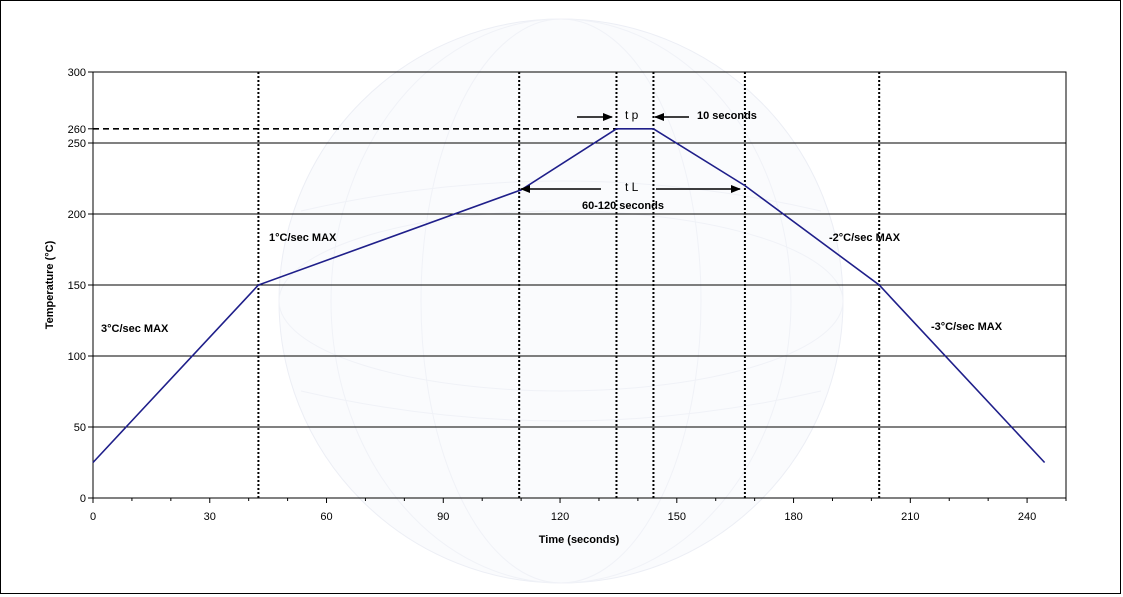 This screenshot has height=597, width=1123. I want to click on x-tick-label-60: 60, so click(326, 517).